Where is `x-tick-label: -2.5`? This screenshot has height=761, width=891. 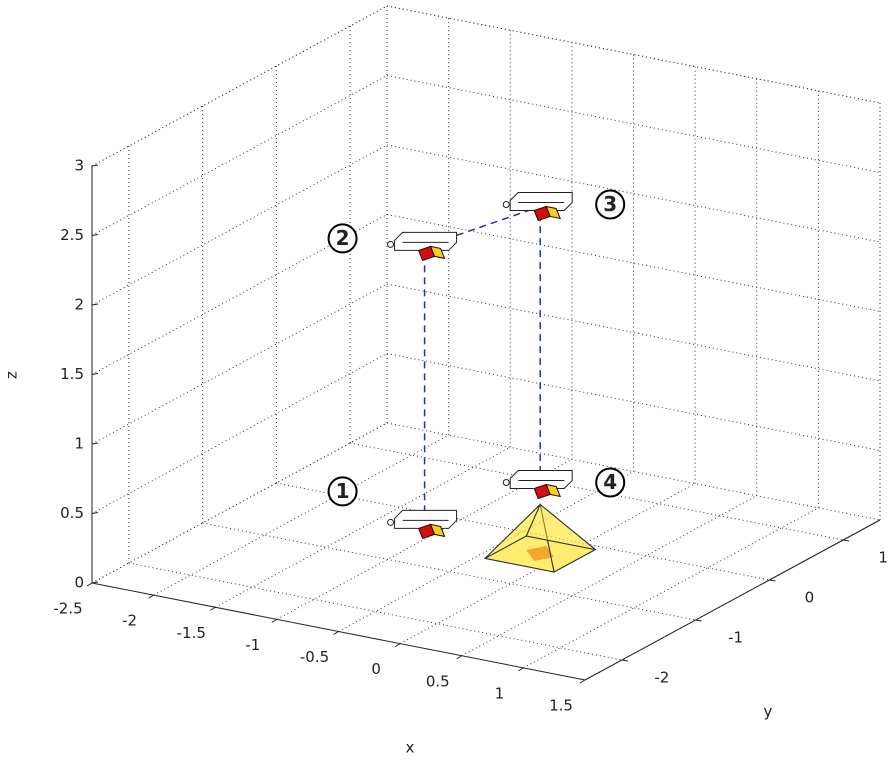
x-tick-label: -2.5 is located at coordinates (67, 609).